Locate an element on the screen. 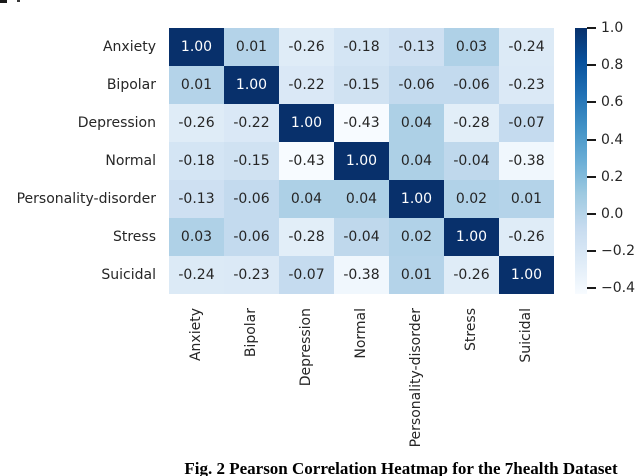 This screenshot has width=640, height=476. colorbar-tick-label: −0.4 is located at coordinates (618, 288).